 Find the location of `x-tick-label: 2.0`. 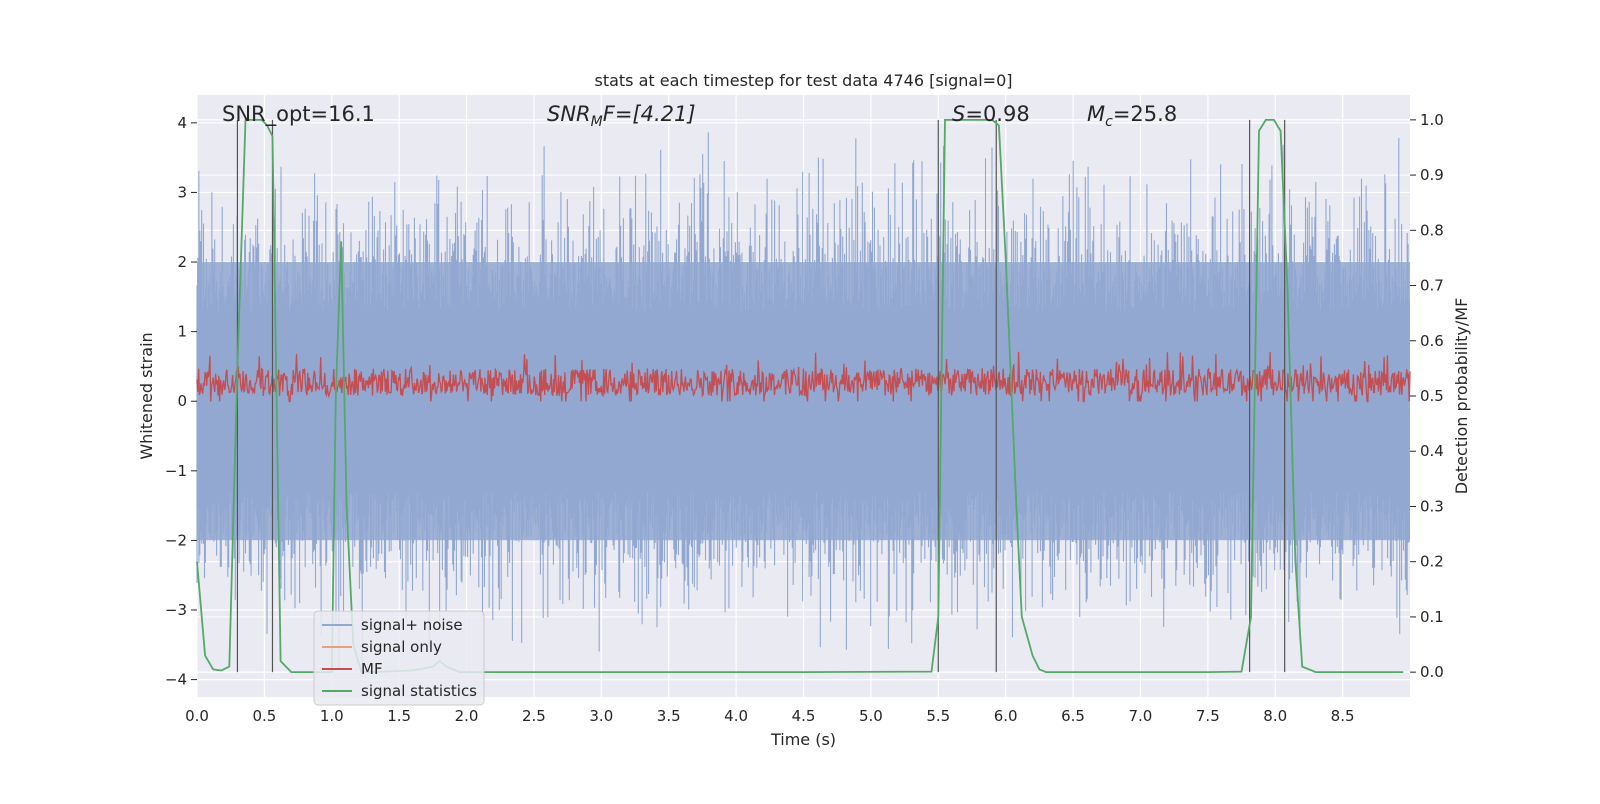

x-tick-label: 2.0 is located at coordinates (467, 716).